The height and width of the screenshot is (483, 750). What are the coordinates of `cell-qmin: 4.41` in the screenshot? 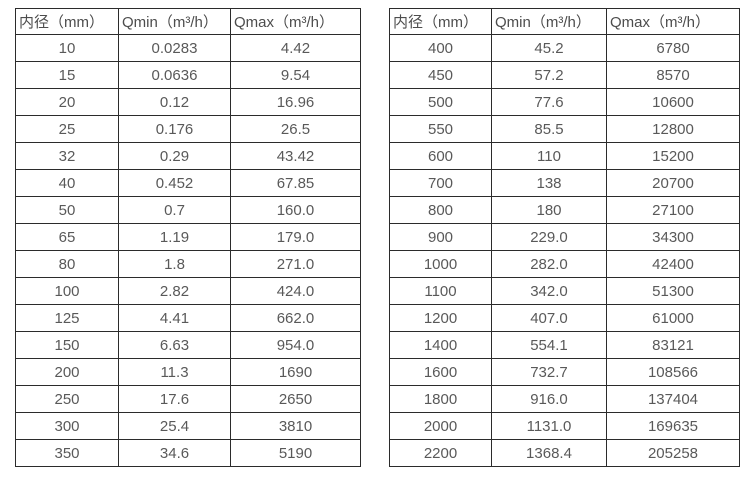 It's located at (174, 318).